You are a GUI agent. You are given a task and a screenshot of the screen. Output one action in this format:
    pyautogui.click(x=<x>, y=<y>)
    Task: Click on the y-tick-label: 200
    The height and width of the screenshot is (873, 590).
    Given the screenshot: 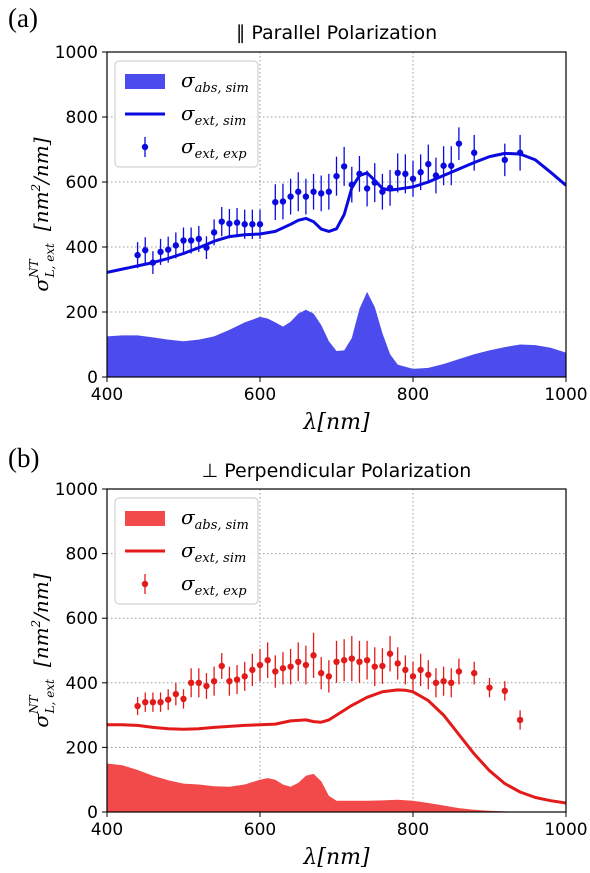 What is the action you would take?
    pyautogui.click(x=82, y=313)
    